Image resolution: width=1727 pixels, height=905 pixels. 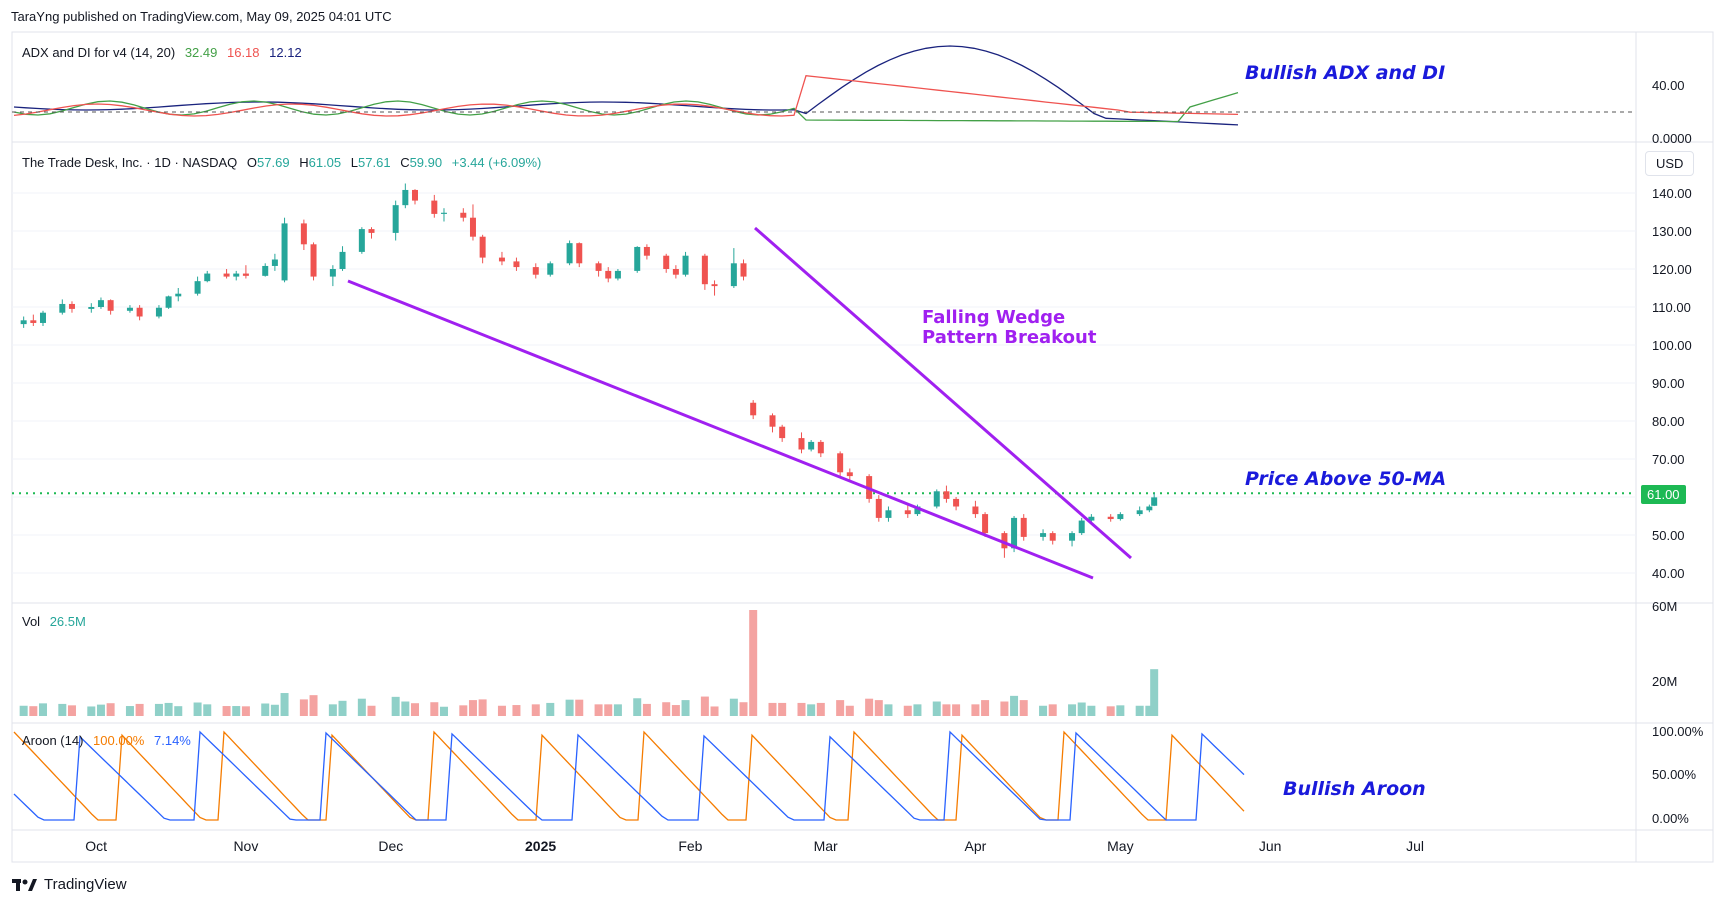 I want to click on close-label: C, so click(x=405, y=162).